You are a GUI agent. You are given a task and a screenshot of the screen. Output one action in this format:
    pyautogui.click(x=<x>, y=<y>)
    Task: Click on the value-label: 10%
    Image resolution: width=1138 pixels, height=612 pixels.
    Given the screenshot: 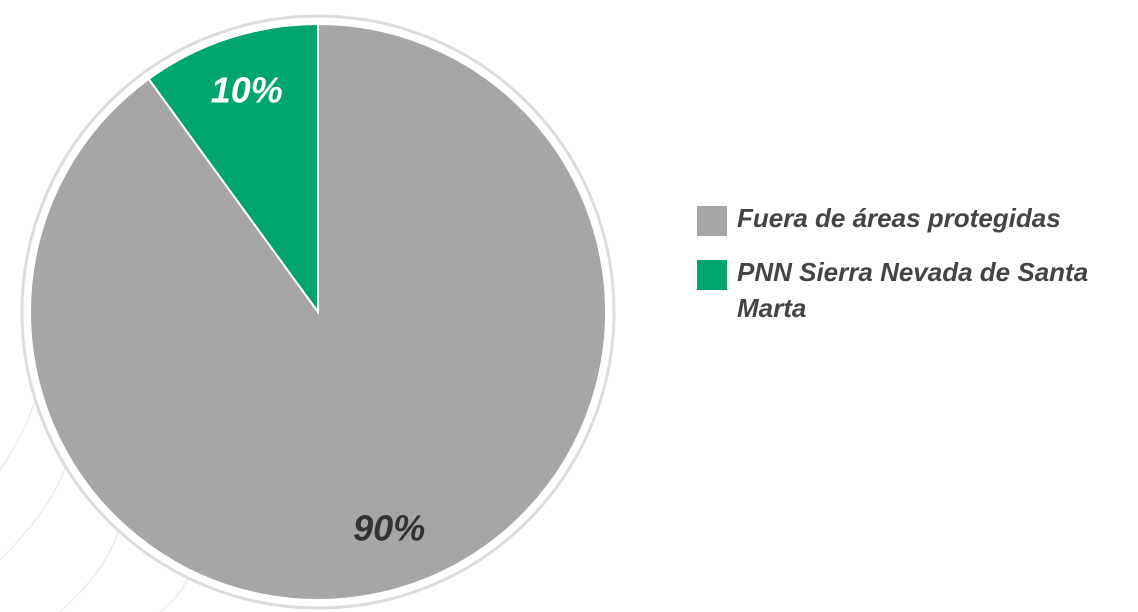 What is the action you would take?
    pyautogui.click(x=247, y=89)
    